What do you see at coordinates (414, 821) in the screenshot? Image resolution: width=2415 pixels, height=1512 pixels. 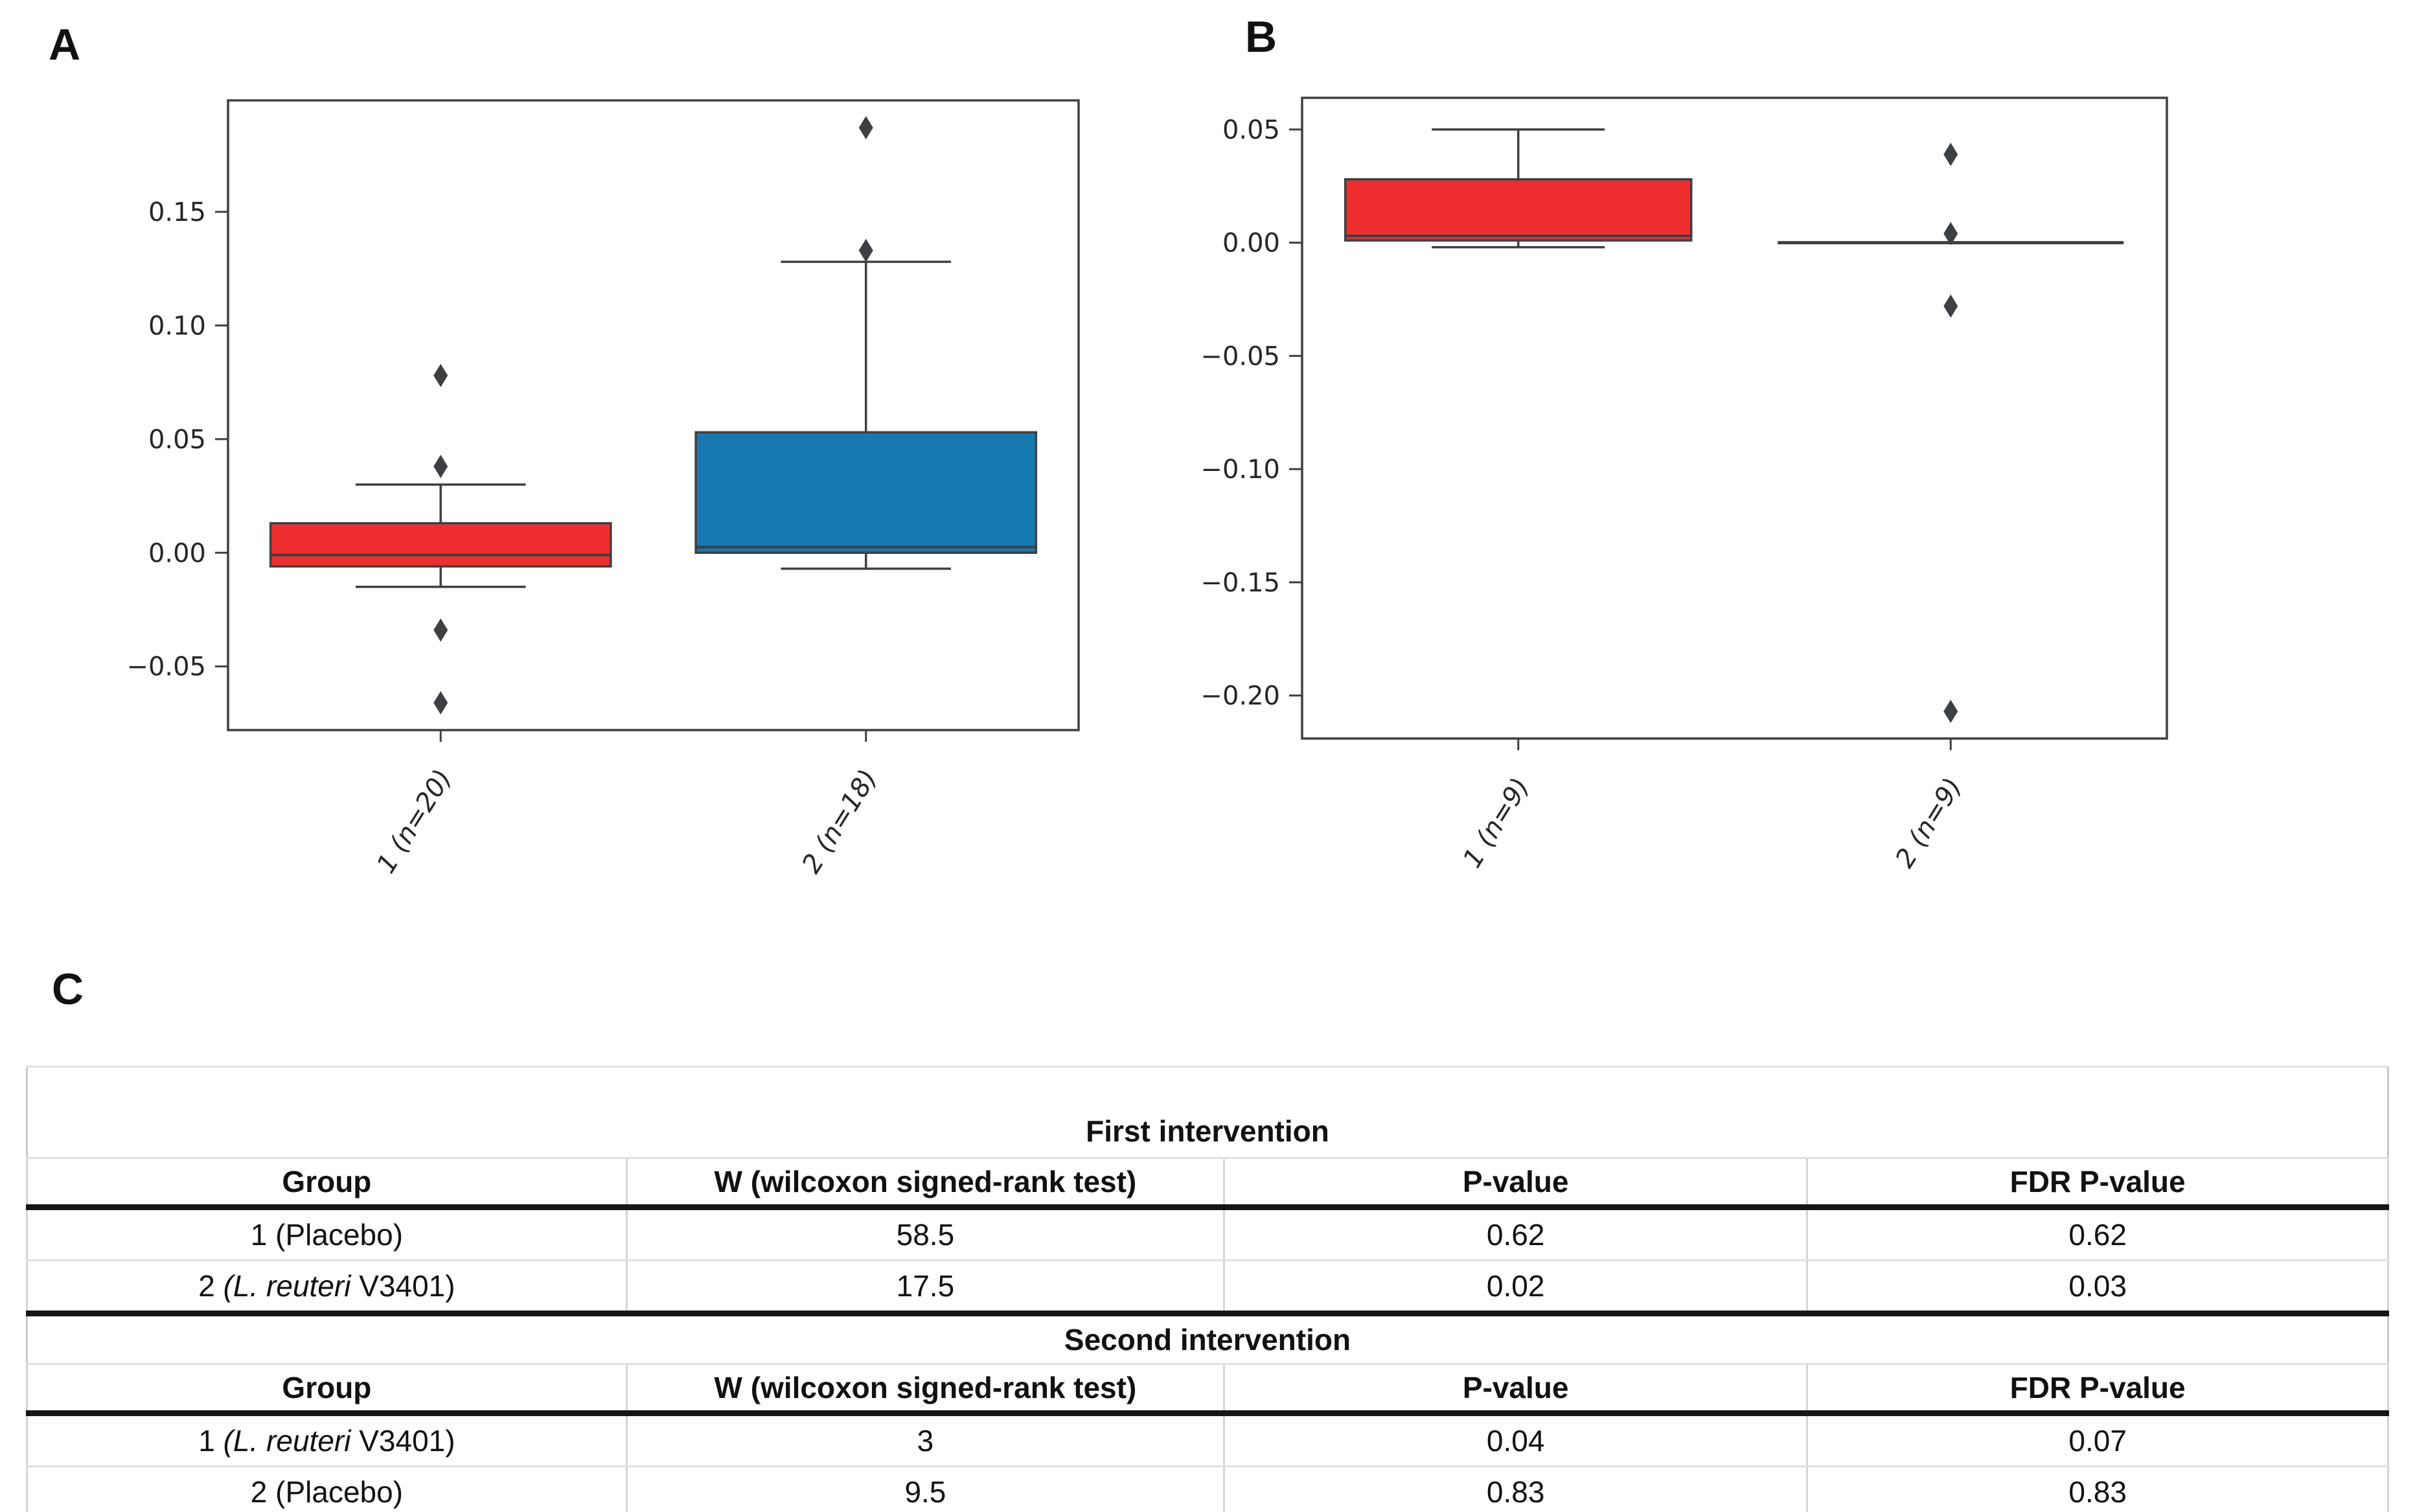 I see `x-tick-label: 1 (n=20)` at bounding box center [414, 821].